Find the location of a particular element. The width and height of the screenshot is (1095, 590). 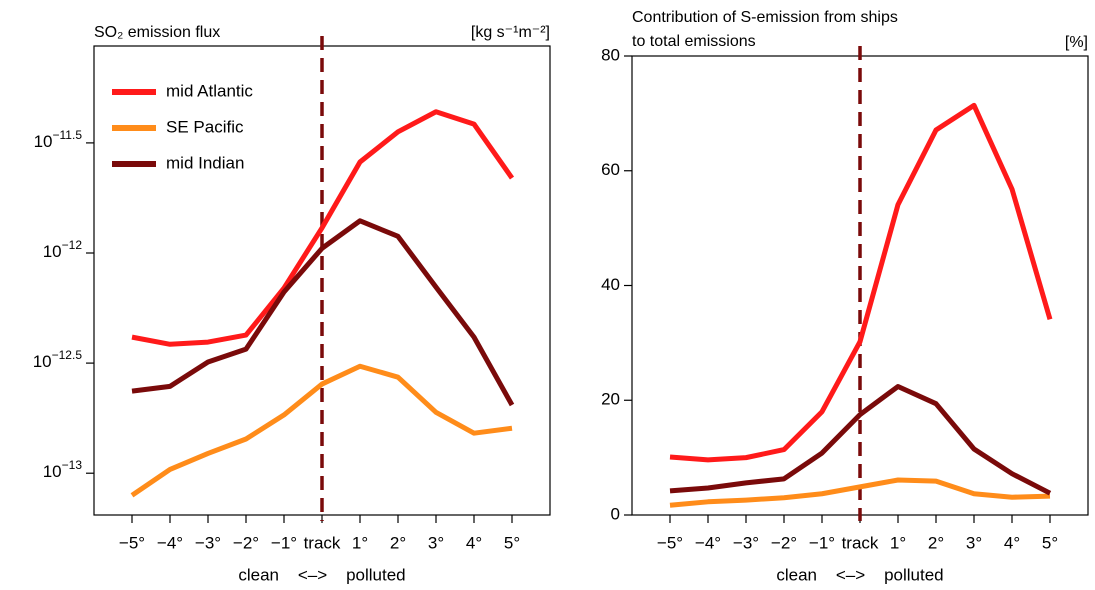

chart-title: to total emissions is located at coordinates (694, 41).